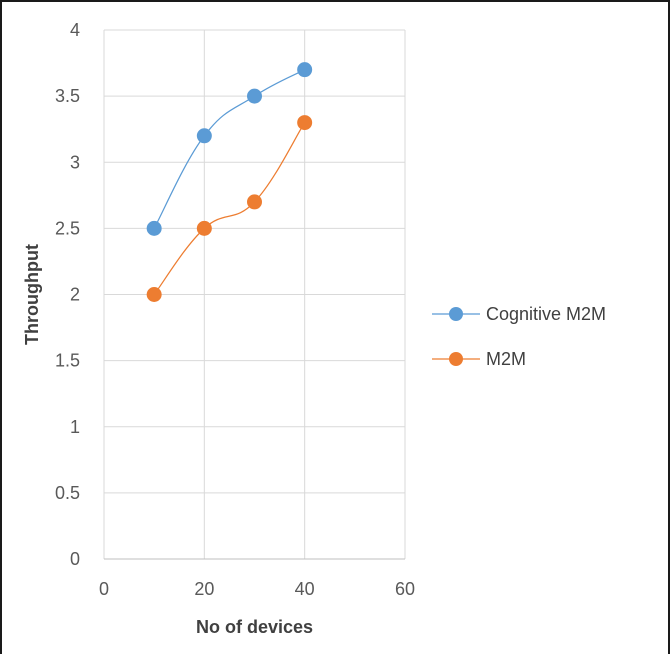 The image size is (670, 654). What do you see at coordinates (75, 162) in the screenshot?
I see `y-tick-label: 3` at bounding box center [75, 162].